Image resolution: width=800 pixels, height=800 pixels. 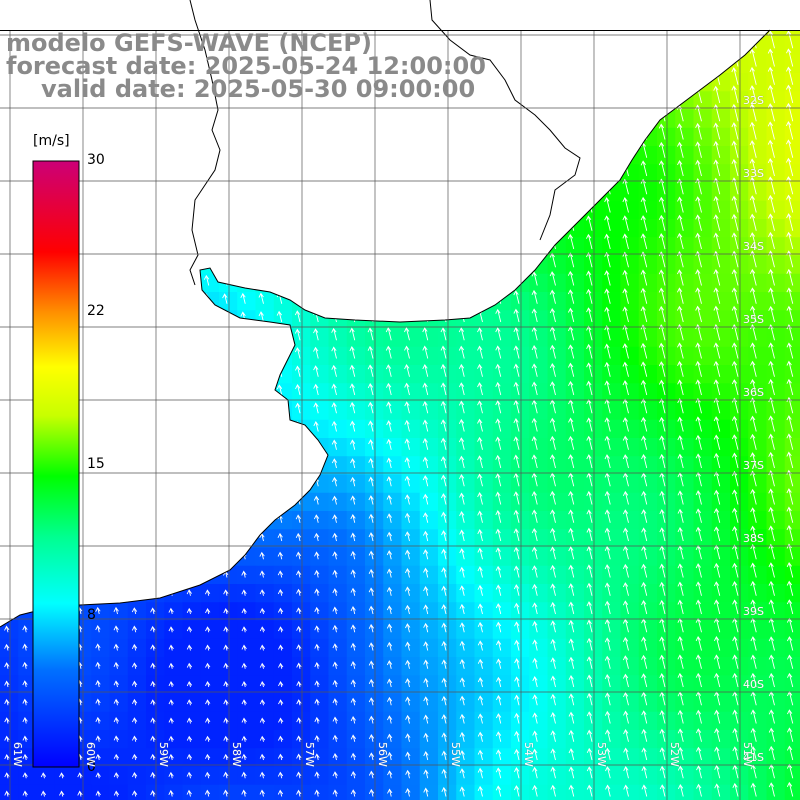 What do you see at coordinates (96, 464) in the screenshot?
I see `colorbar-tick-15: 15` at bounding box center [96, 464].